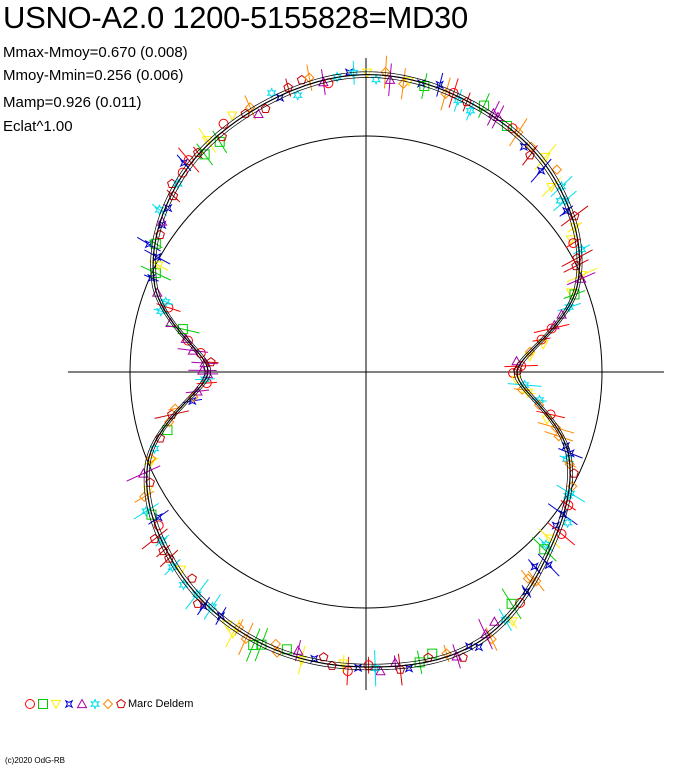 Image resolution: width=688 pixels, height=768 pixels. I want to click on stat-mamp: Mamp=0.926 (0.011), so click(72, 102).